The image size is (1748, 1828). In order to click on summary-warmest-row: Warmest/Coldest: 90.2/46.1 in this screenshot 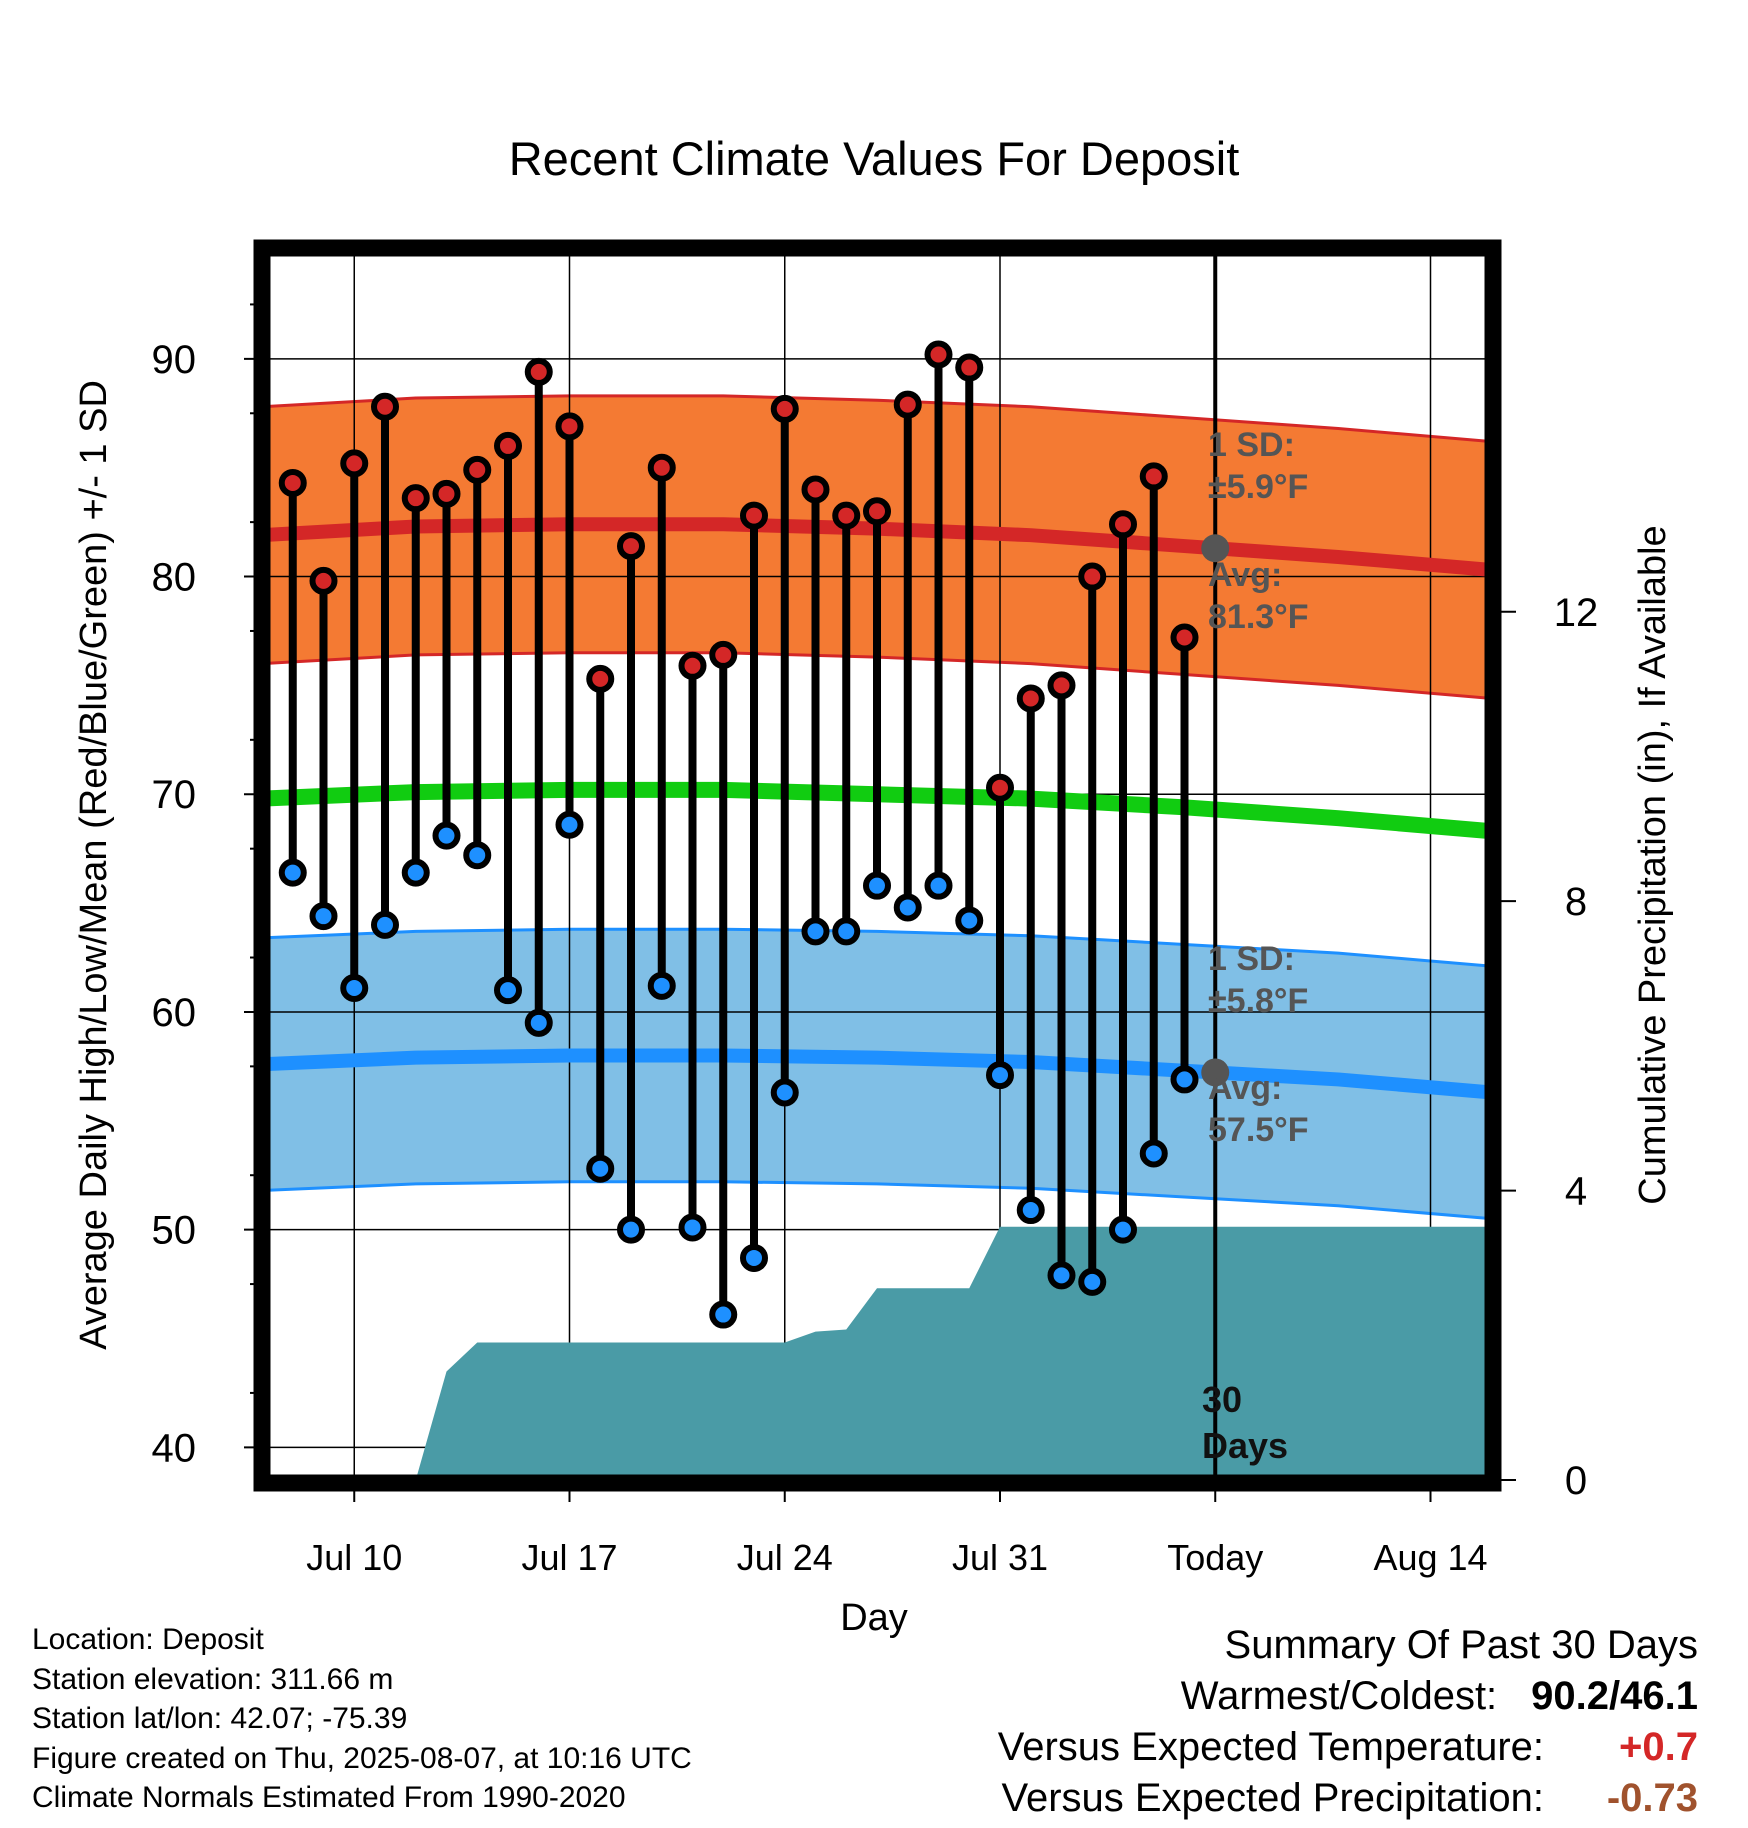, I will do `click(1348, 1696)`.